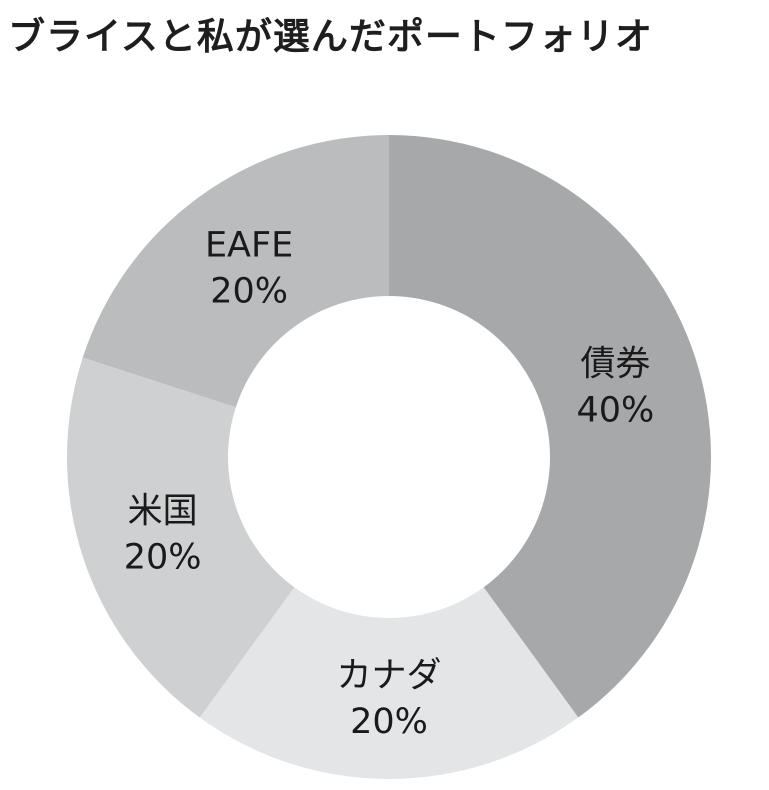 The image size is (769, 790). Describe the element at coordinates (163, 512) in the screenshot. I see `slice-name-label: 米国` at that location.